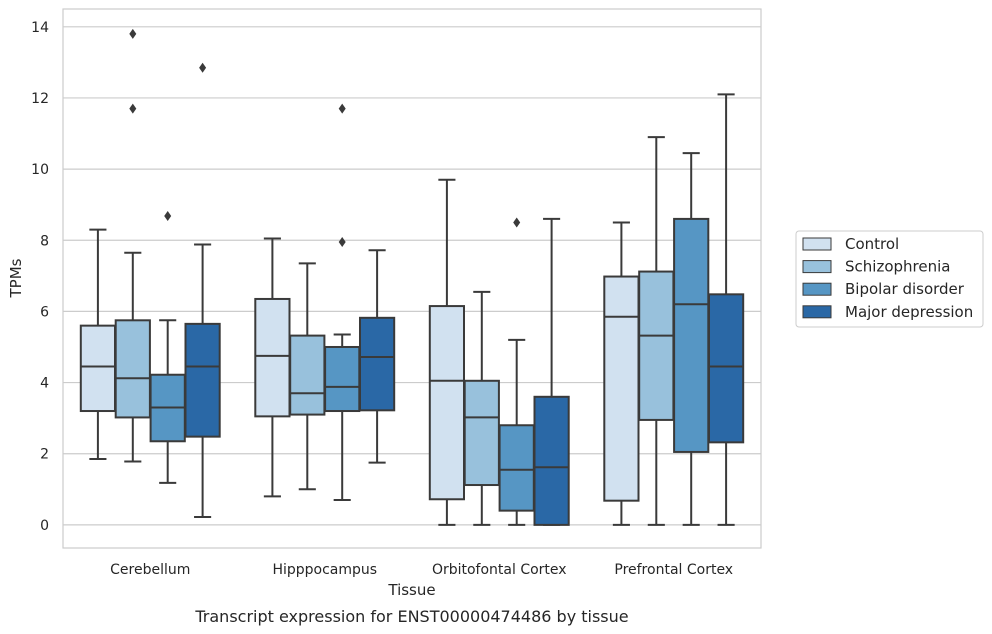 This screenshot has width=992, height=634. What do you see at coordinates (44, 312) in the screenshot?
I see `y-tick-label: 6` at bounding box center [44, 312].